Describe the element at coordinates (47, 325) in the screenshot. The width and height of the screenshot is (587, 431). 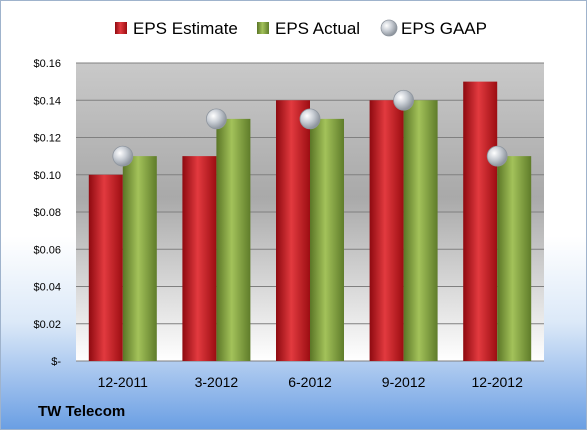
I see `y-tick-label: $0.02` at that location.